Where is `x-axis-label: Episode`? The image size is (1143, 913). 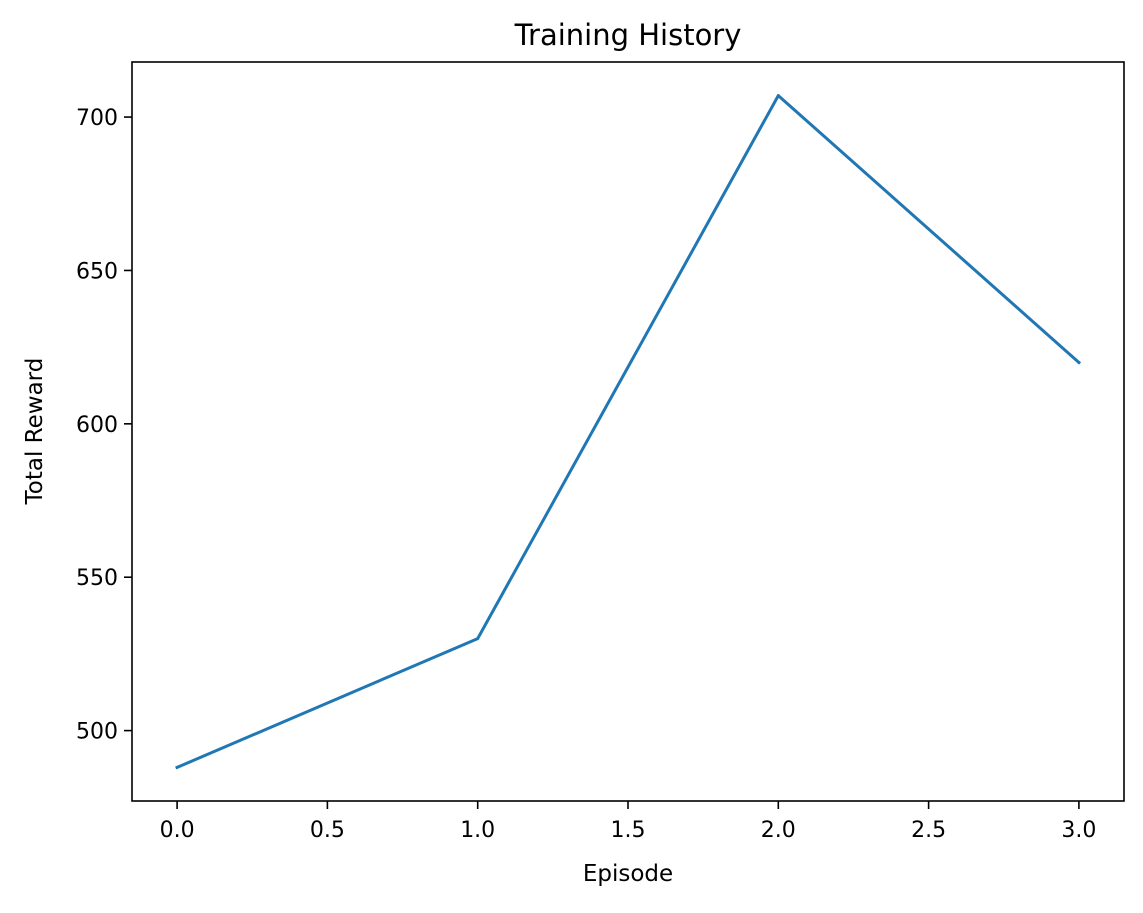
x-axis-label: Episode is located at coordinates (628, 874).